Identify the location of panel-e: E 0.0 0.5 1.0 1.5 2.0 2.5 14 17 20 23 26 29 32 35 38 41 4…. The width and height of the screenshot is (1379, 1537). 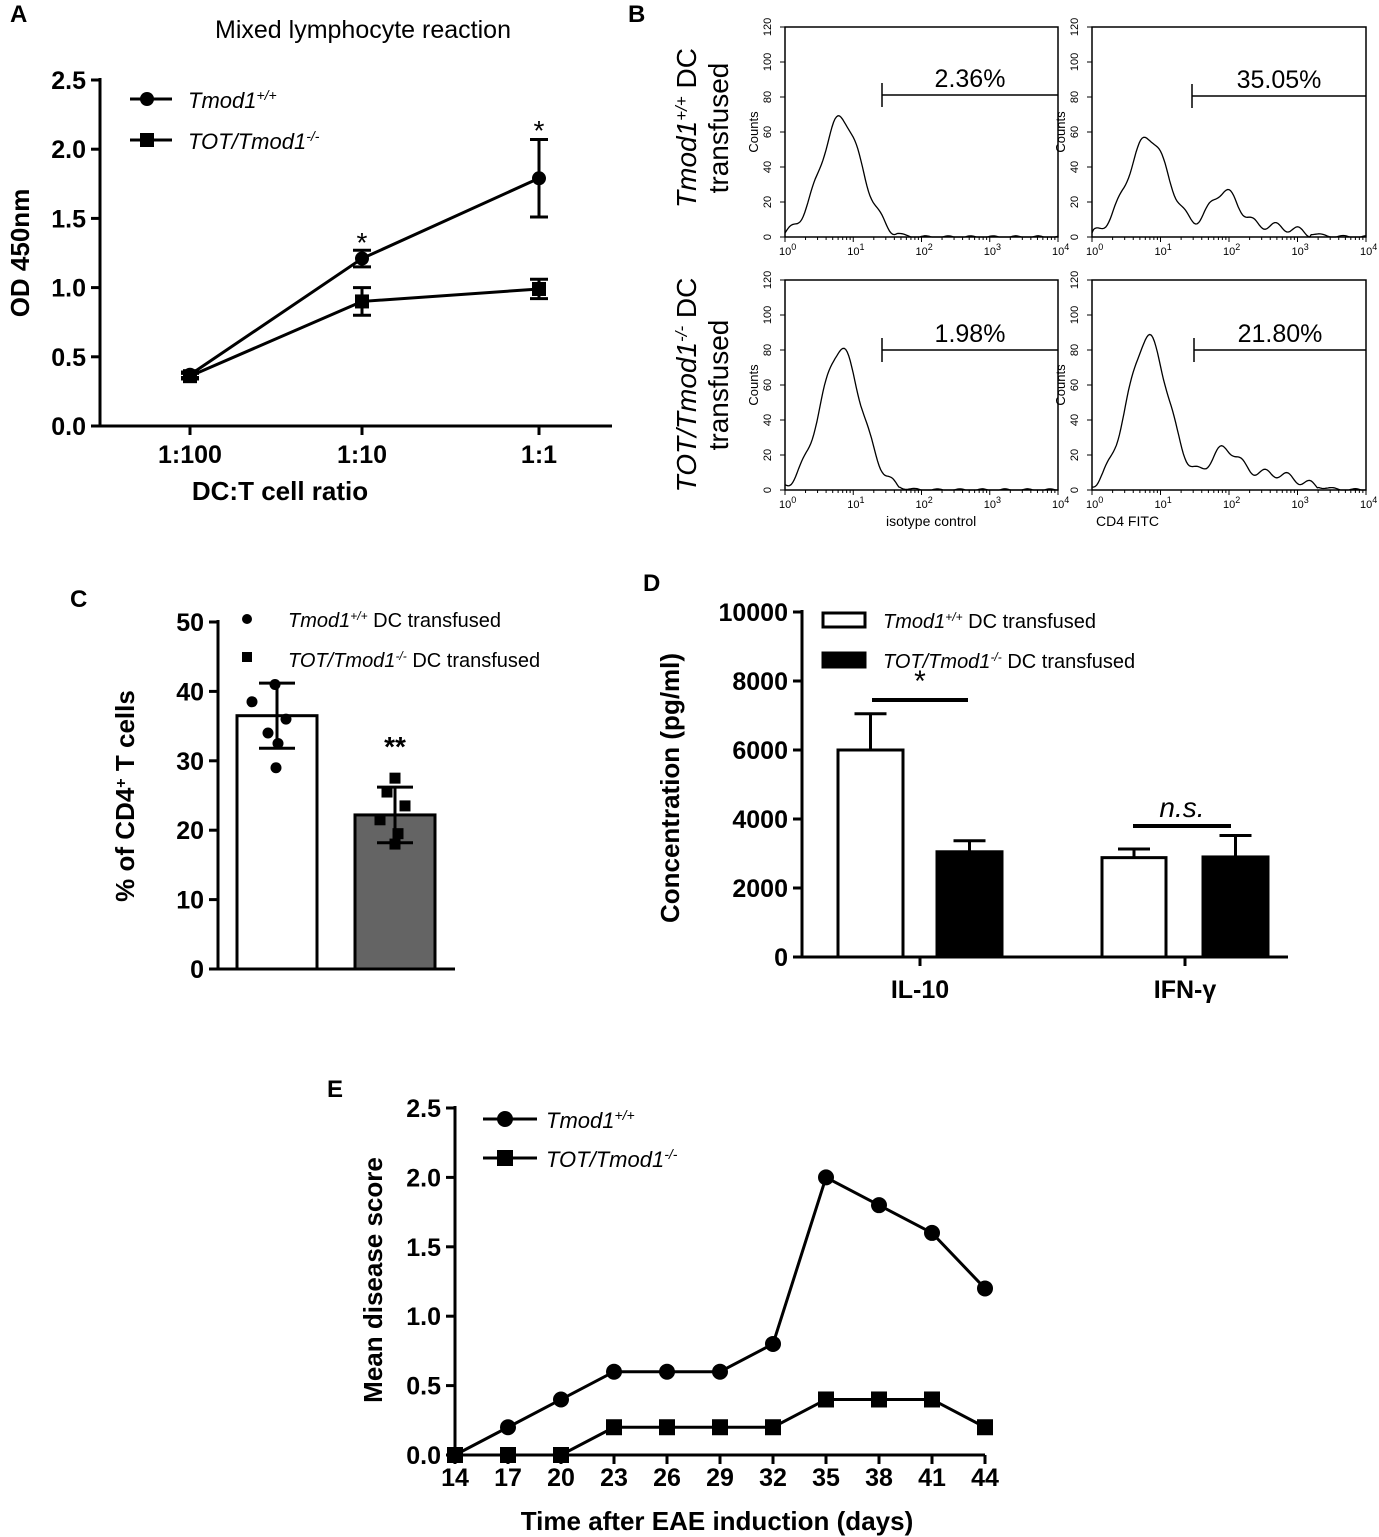
(663, 1306).